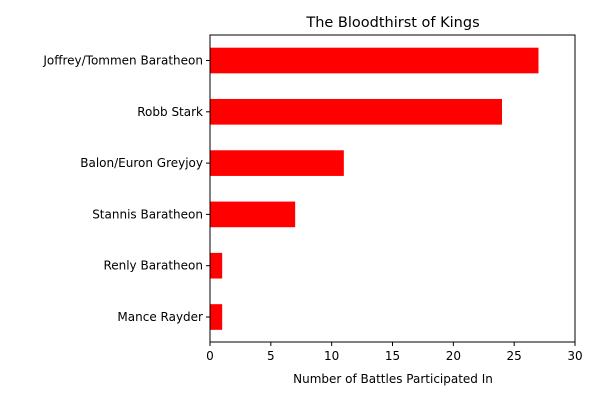  Describe the element at coordinates (271, 356) in the screenshot. I see `x-tick-label: 5` at that location.